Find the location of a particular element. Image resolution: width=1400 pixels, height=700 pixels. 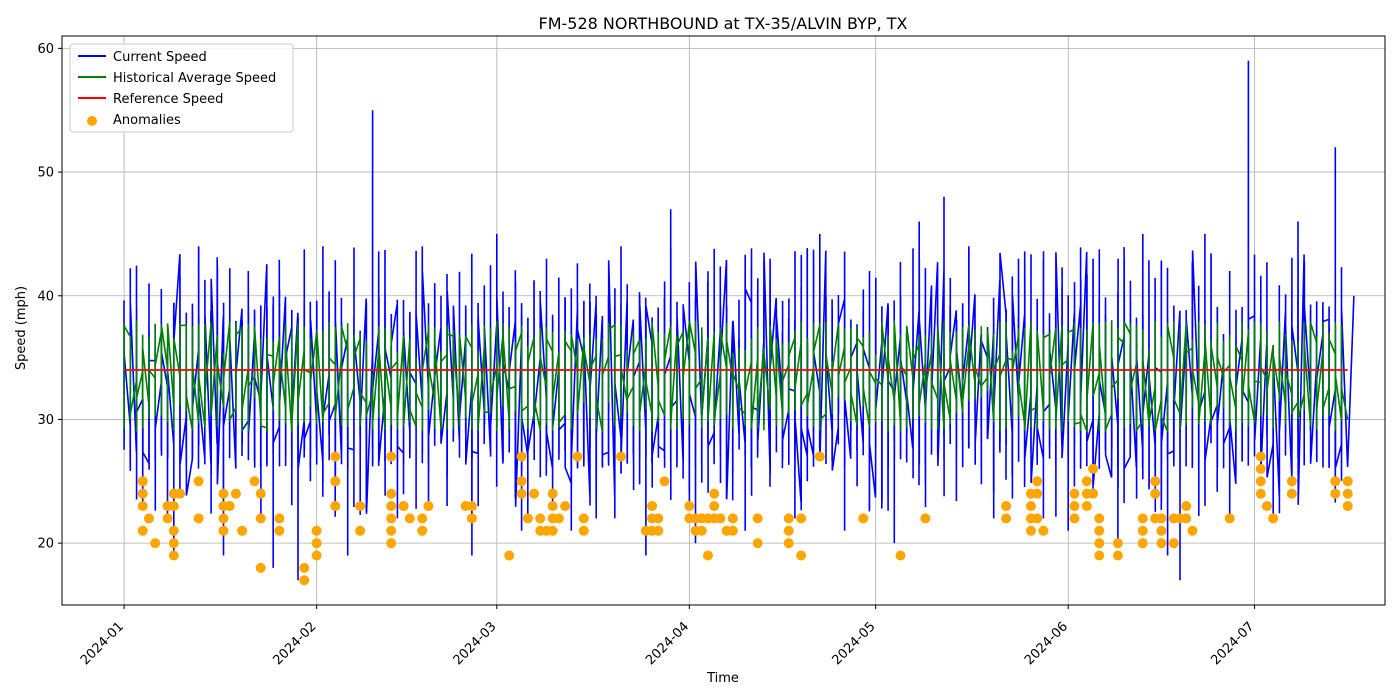

x-tick-label: 2024-07 is located at coordinates (1232, 643).